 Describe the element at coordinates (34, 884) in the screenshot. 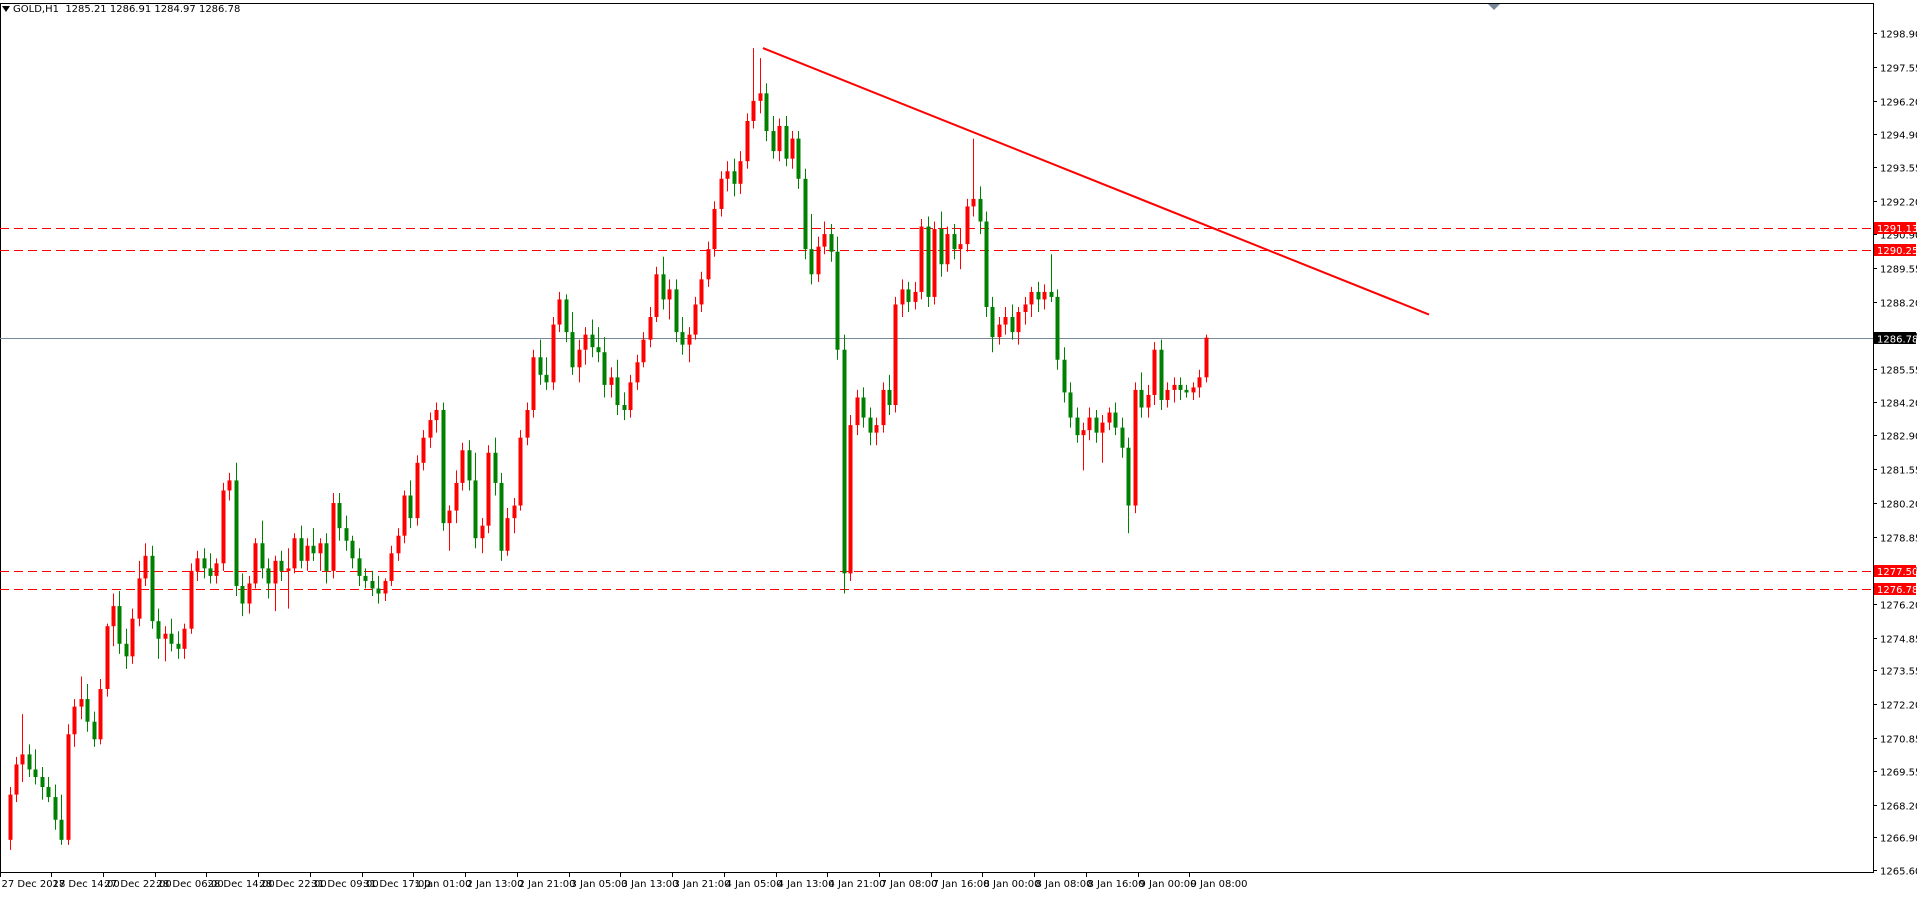

I see `x-axis-tick-label: 27 Dec 2018` at that location.